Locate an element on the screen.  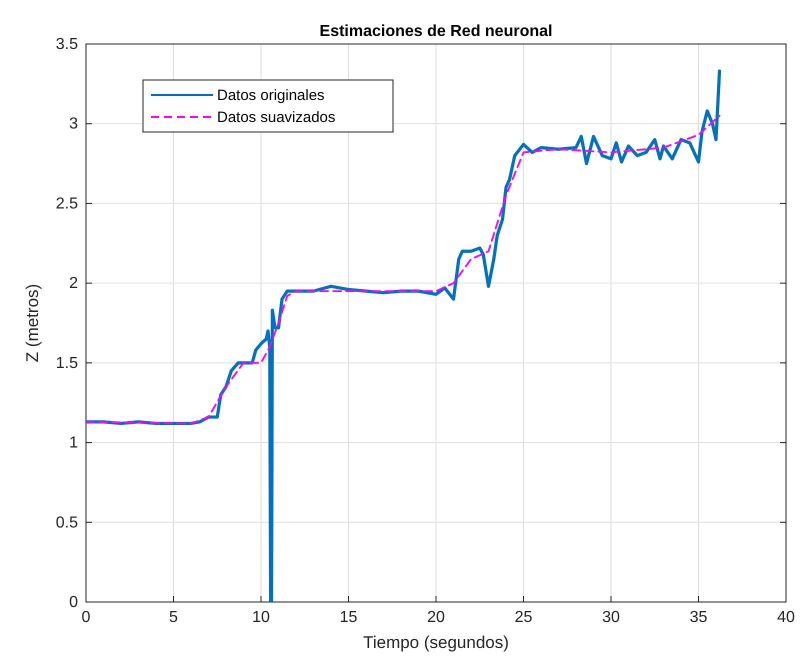
y-tick-label: 2.5 is located at coordinates (67, 203).